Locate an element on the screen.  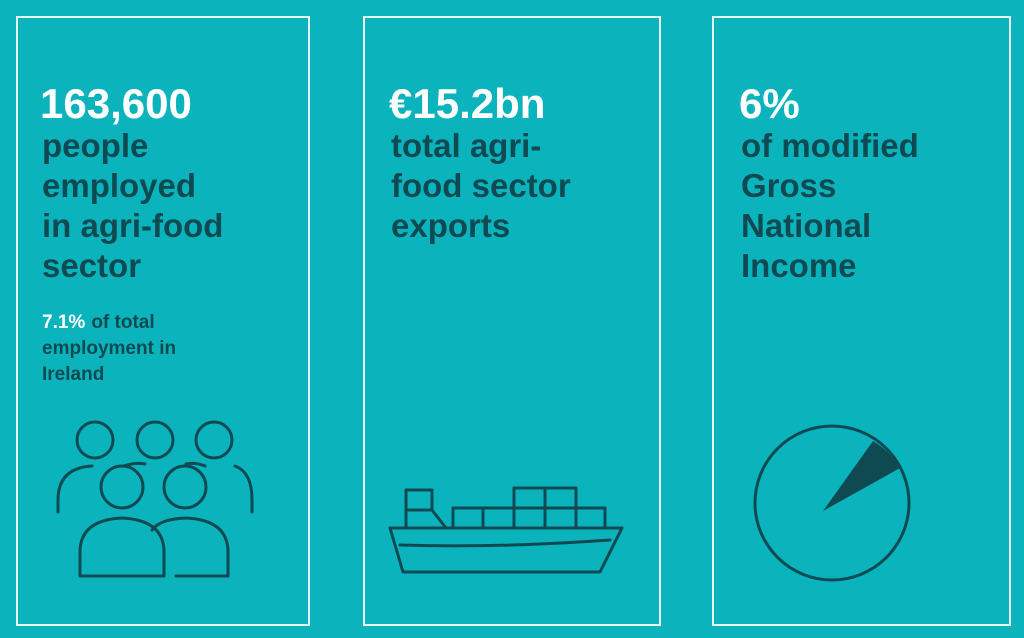
headline: 163,600 is located at coordinates (116, 103).